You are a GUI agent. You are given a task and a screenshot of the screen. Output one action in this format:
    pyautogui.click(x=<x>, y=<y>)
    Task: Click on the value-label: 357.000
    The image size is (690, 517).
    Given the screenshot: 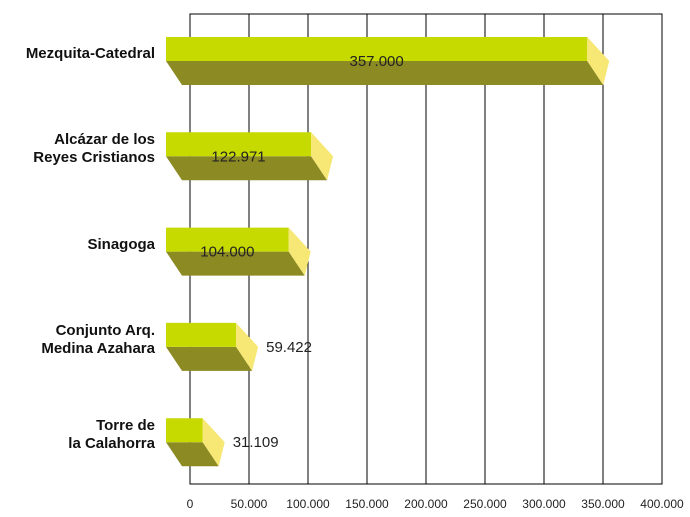 What is the action you would take?
    pyautogui.click(x=377, y=61)
    